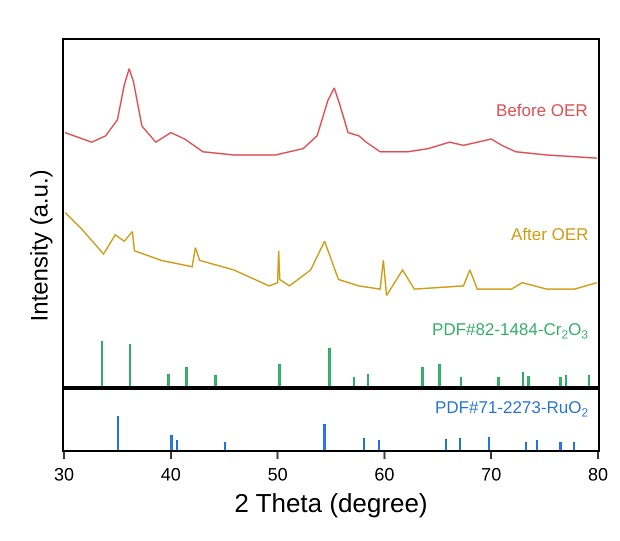 This screenshot has height=541, width=620. Describe the element at coordinates (549, 234) in the screenshot. I see `text: After OER` at that location.